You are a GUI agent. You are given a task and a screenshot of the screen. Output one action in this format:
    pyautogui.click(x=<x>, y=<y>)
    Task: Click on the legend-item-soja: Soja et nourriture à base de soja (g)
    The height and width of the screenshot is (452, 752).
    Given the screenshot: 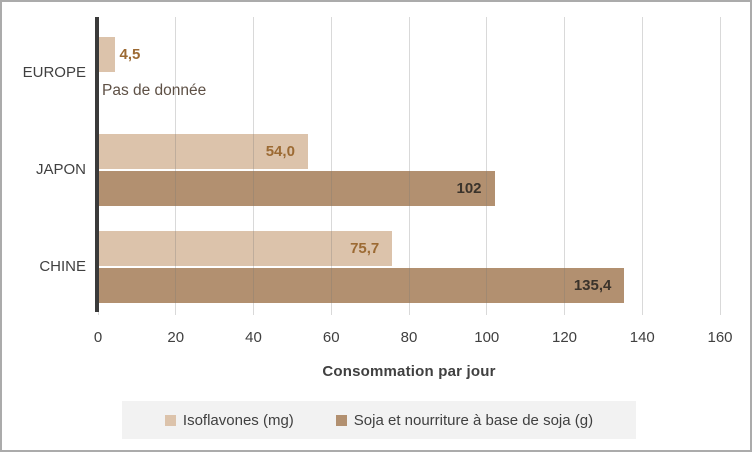 What is the action you would take?
    pyautogui.click(x=464, y=420)
    